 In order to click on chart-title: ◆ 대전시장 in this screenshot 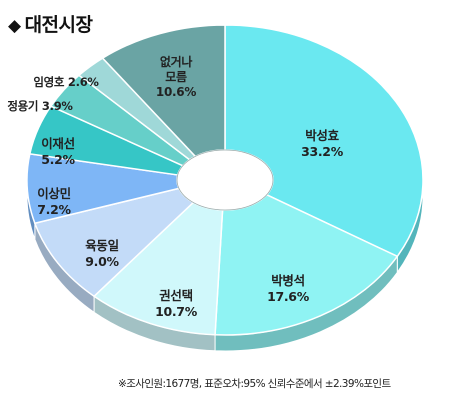, I will do `click(50, 23)`.